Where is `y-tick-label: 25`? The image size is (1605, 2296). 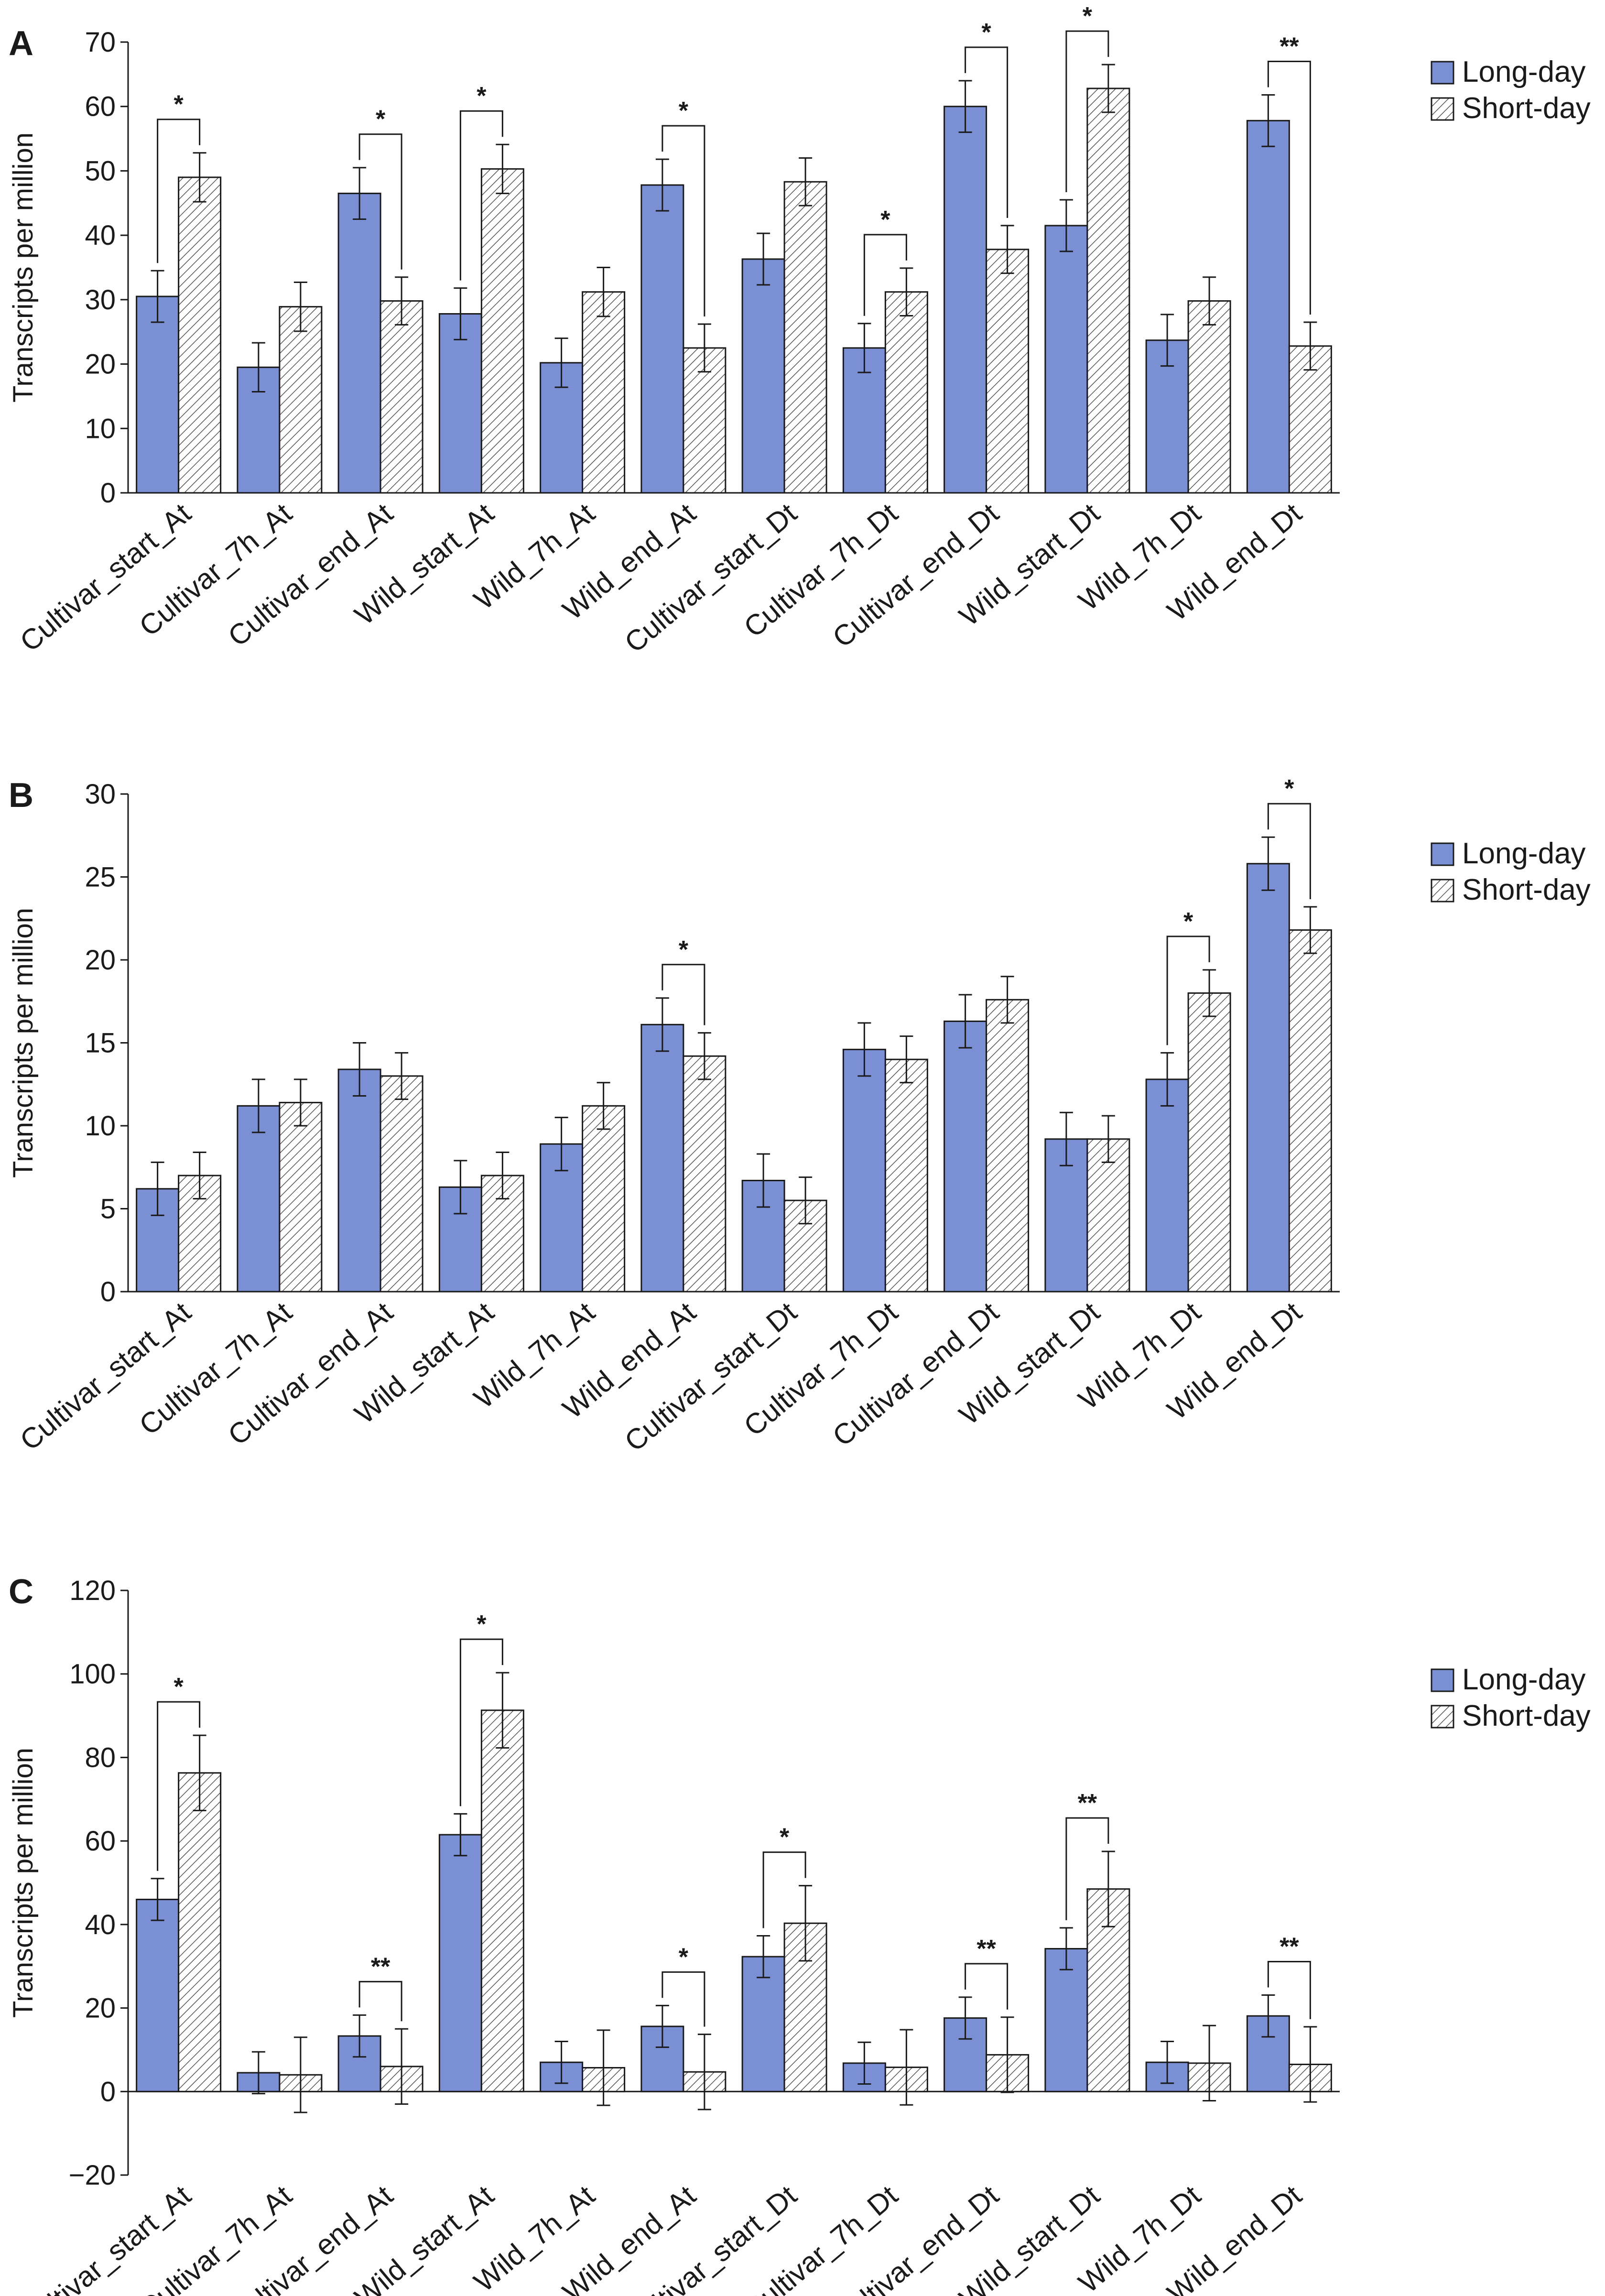 y-tick-label: 25 is located at coordinates (100, 878).